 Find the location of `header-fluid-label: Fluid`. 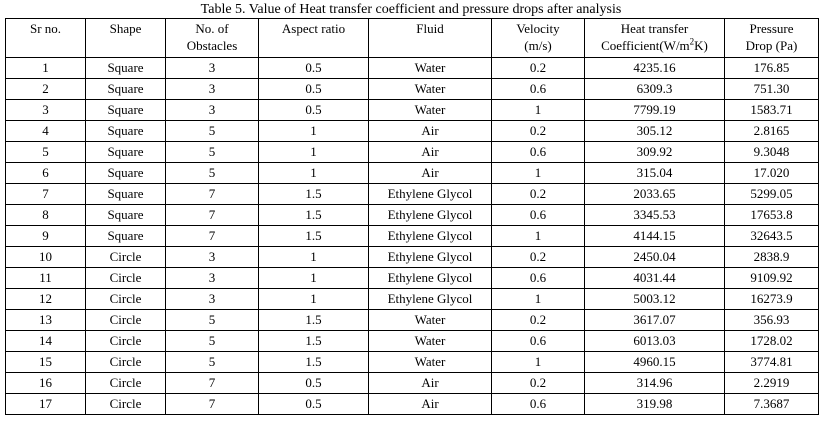

header-fluid-label: Fluid is located at coordinates (430, 28).